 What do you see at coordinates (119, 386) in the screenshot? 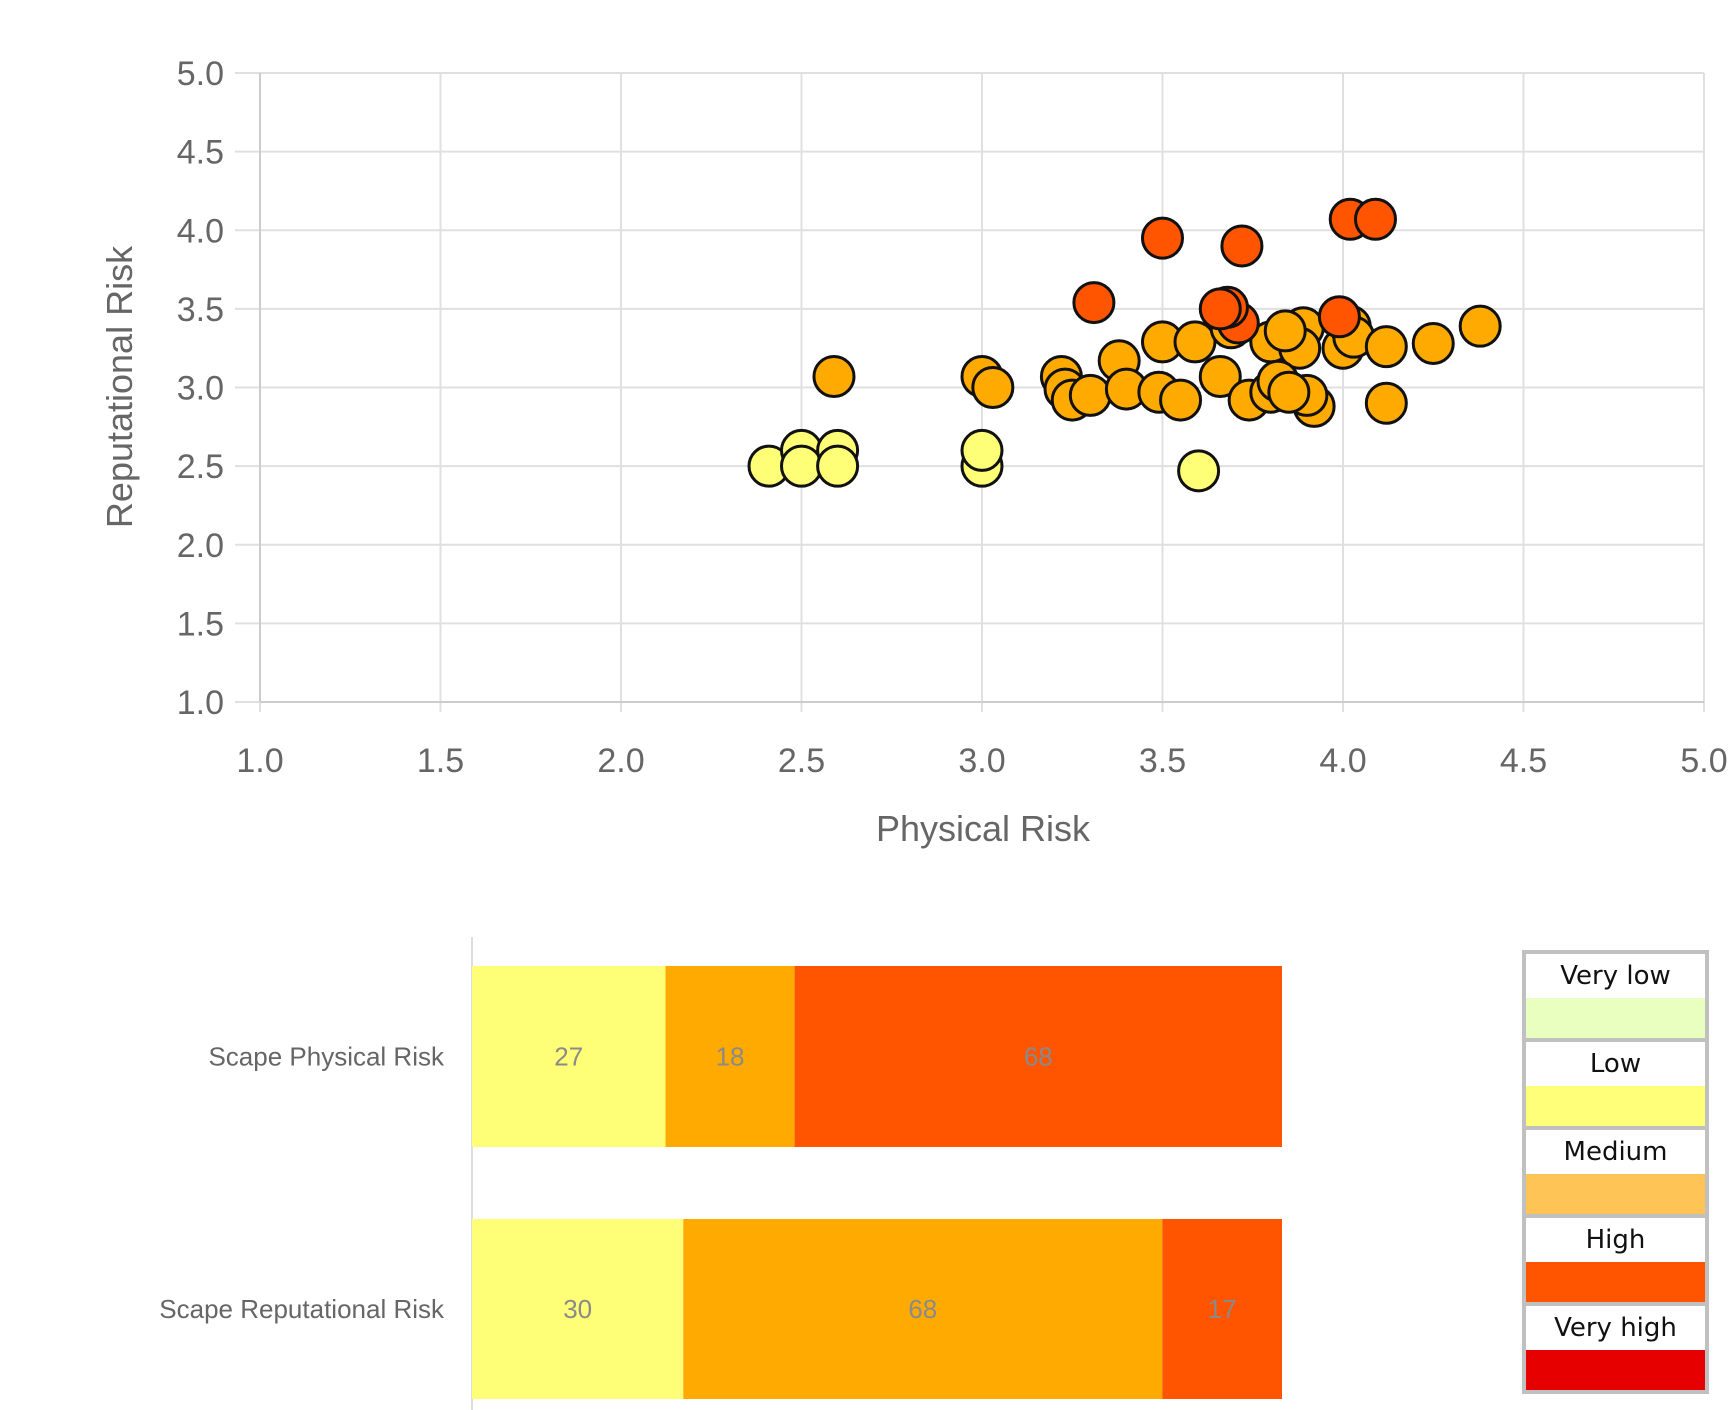
I see `y-axis-title: Reputational Risk` at bounding box center [119, 386].